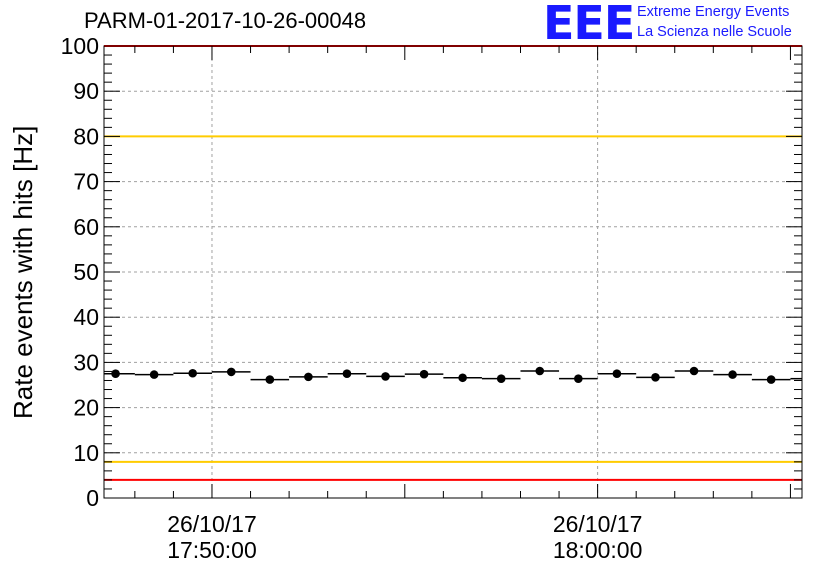 The image size is (836, 572). I want to click on logo-subtitle-line2: La Scienza nelle Scuole, so click(714, 32).